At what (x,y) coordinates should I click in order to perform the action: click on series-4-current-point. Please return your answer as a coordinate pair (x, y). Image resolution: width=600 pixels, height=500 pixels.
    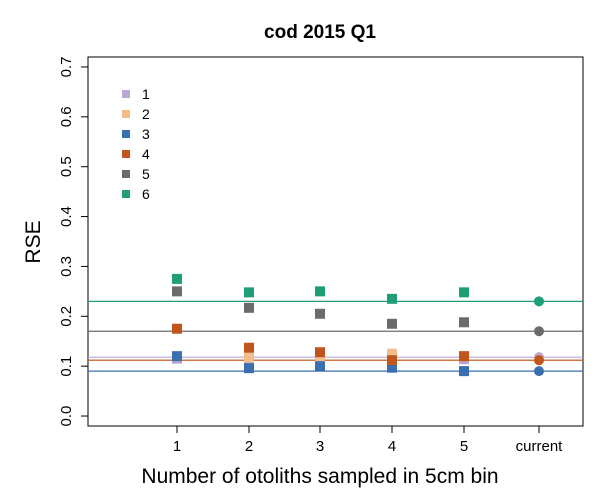
    Looking at the image, I should click on (539, 360).